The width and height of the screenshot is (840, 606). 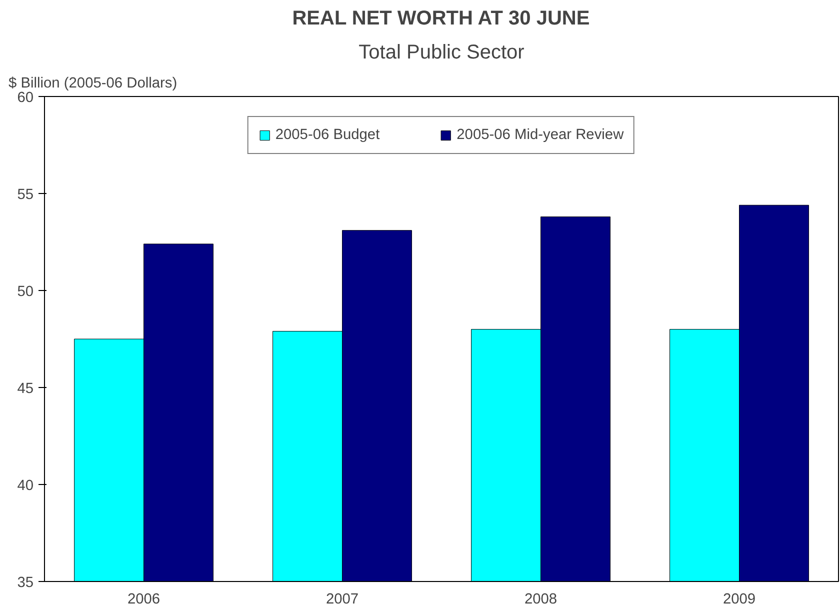 What do you see at coordinates (441, 53) in the screenshot?
I see `chart-subtitle: Total Public Sector` at bounding box center [441, 53].